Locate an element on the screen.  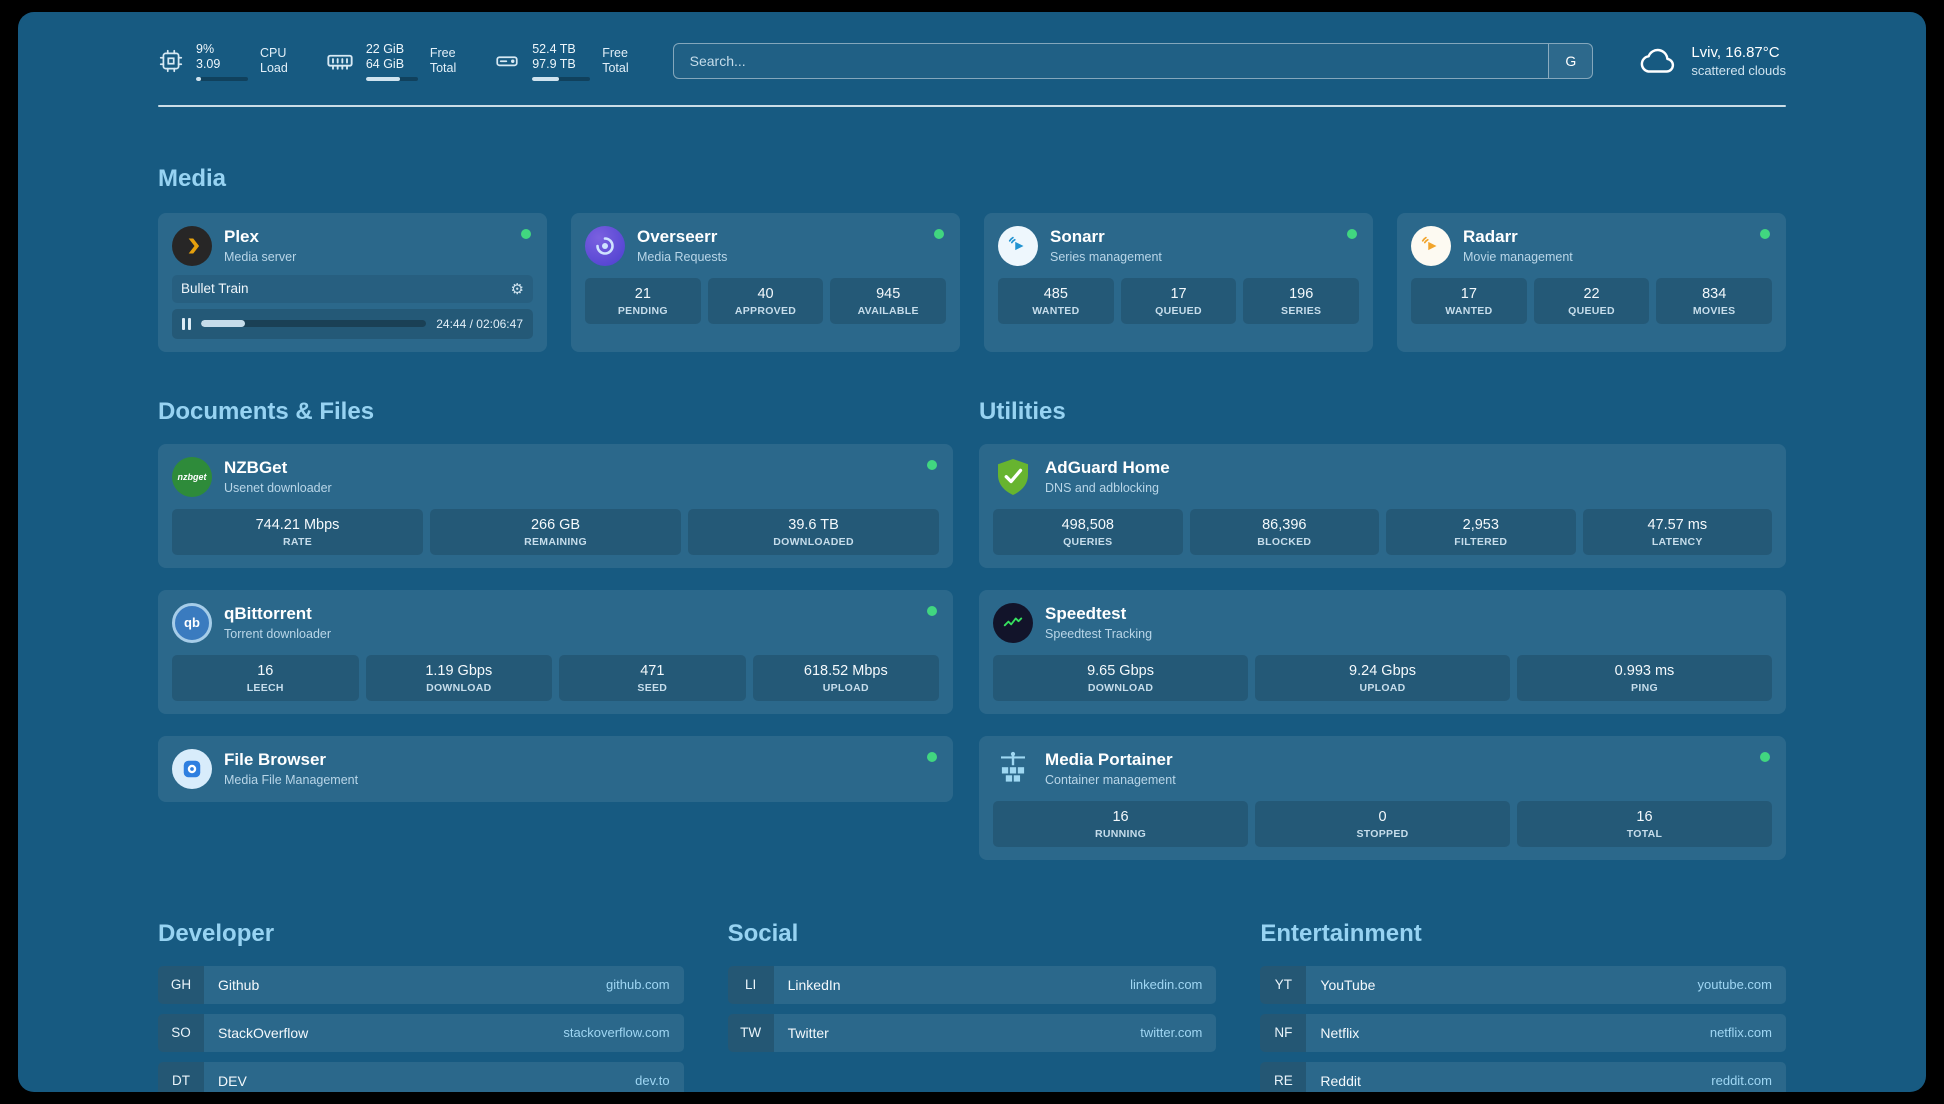
app-name: Plex is located at coordinates (241, 236).